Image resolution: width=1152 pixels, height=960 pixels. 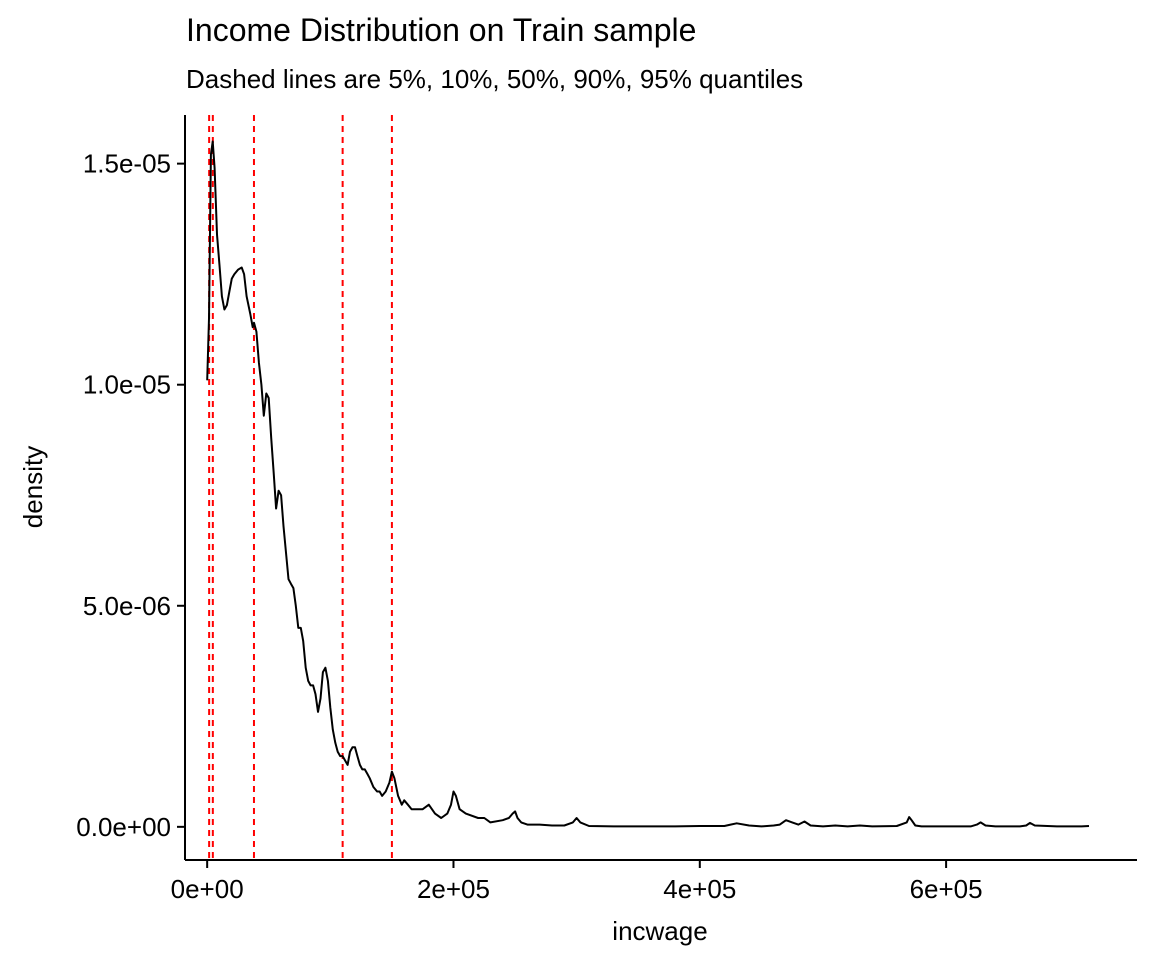 What do you see at coordinates (300, 487) in the screenshot?
I see `quantile-lines` at bounding box center [300, 487].